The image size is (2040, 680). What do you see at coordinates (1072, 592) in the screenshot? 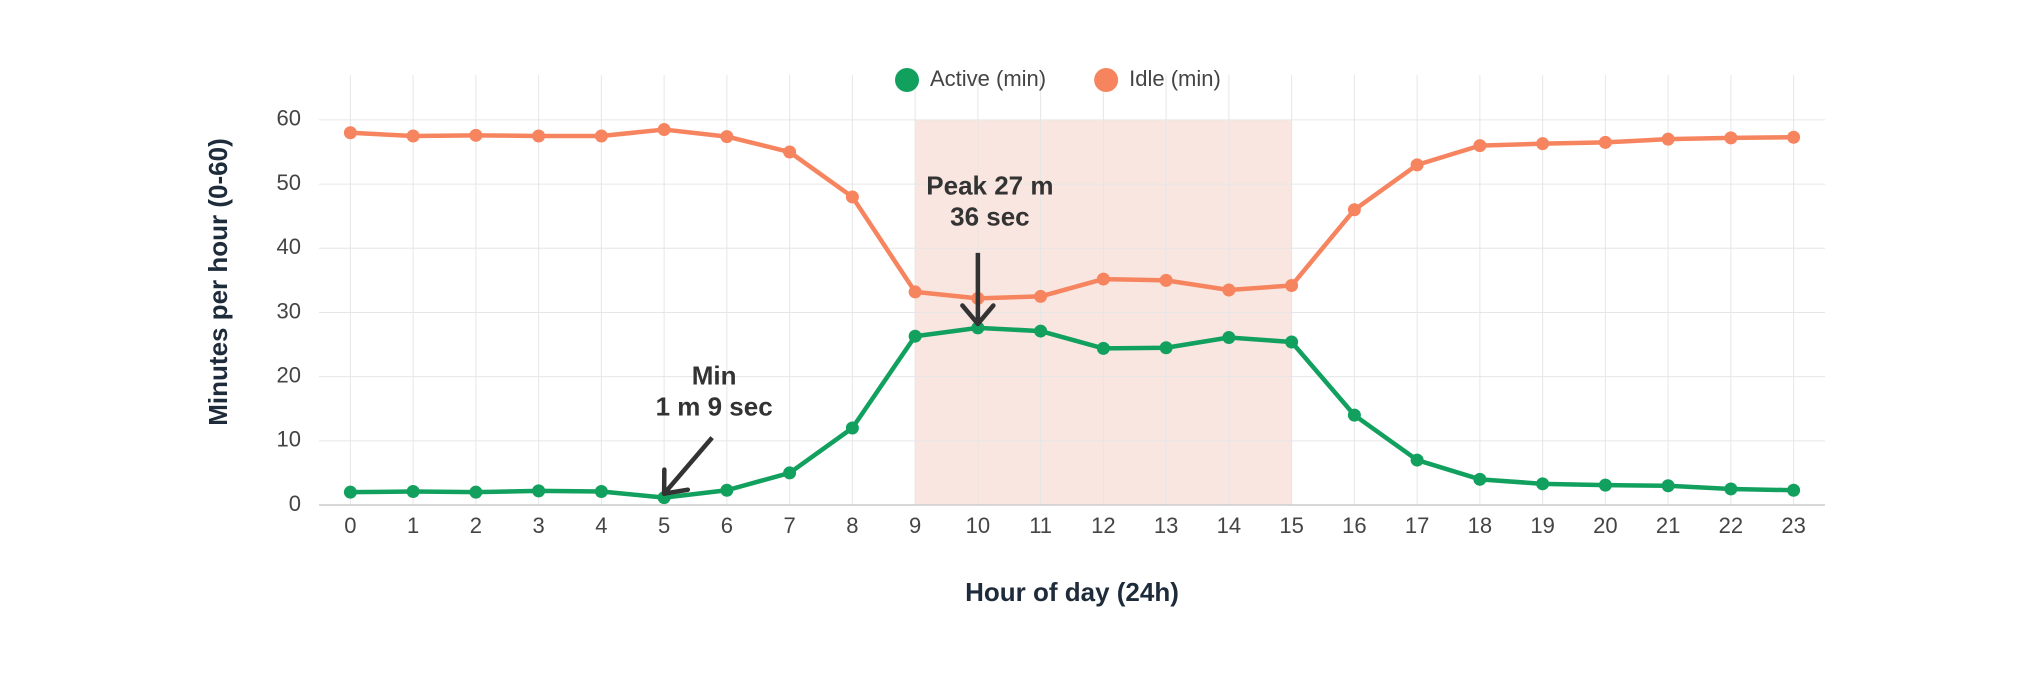
I see `x-axis-label: Hour of day (24h)` at bounding box center [1072, 592].